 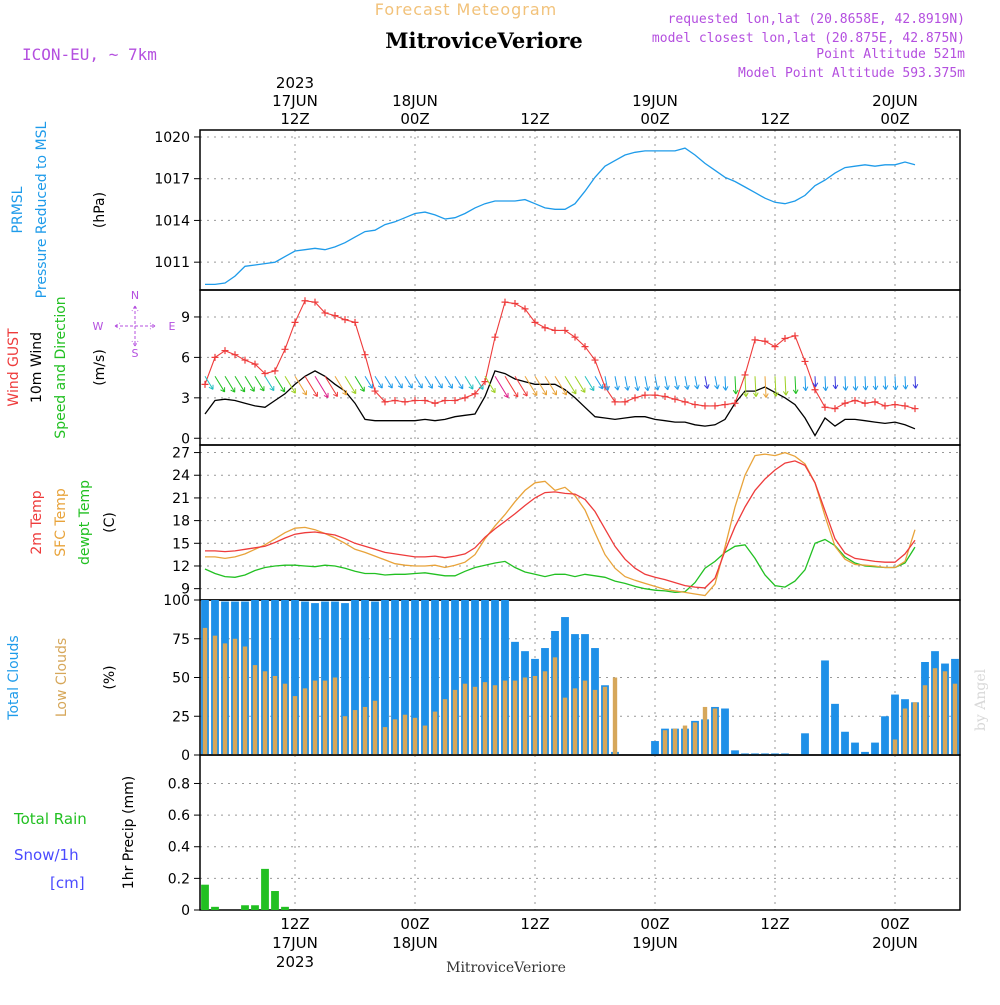 What do you see at coordinates (181, 679) in the screenshot?
I see `clouds-ytick-label: 50` at bounding box center [181, 679].